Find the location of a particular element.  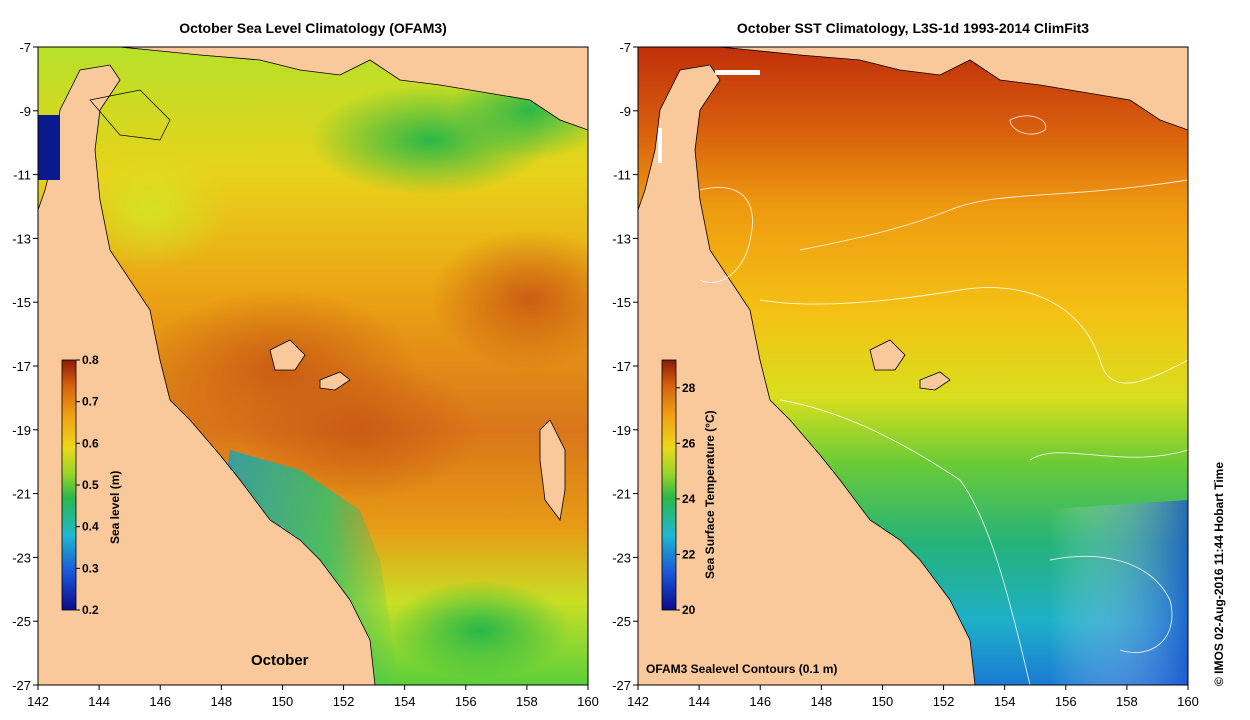

colorbar-tick-label: 0.4 is located at coordinates (90, 527).